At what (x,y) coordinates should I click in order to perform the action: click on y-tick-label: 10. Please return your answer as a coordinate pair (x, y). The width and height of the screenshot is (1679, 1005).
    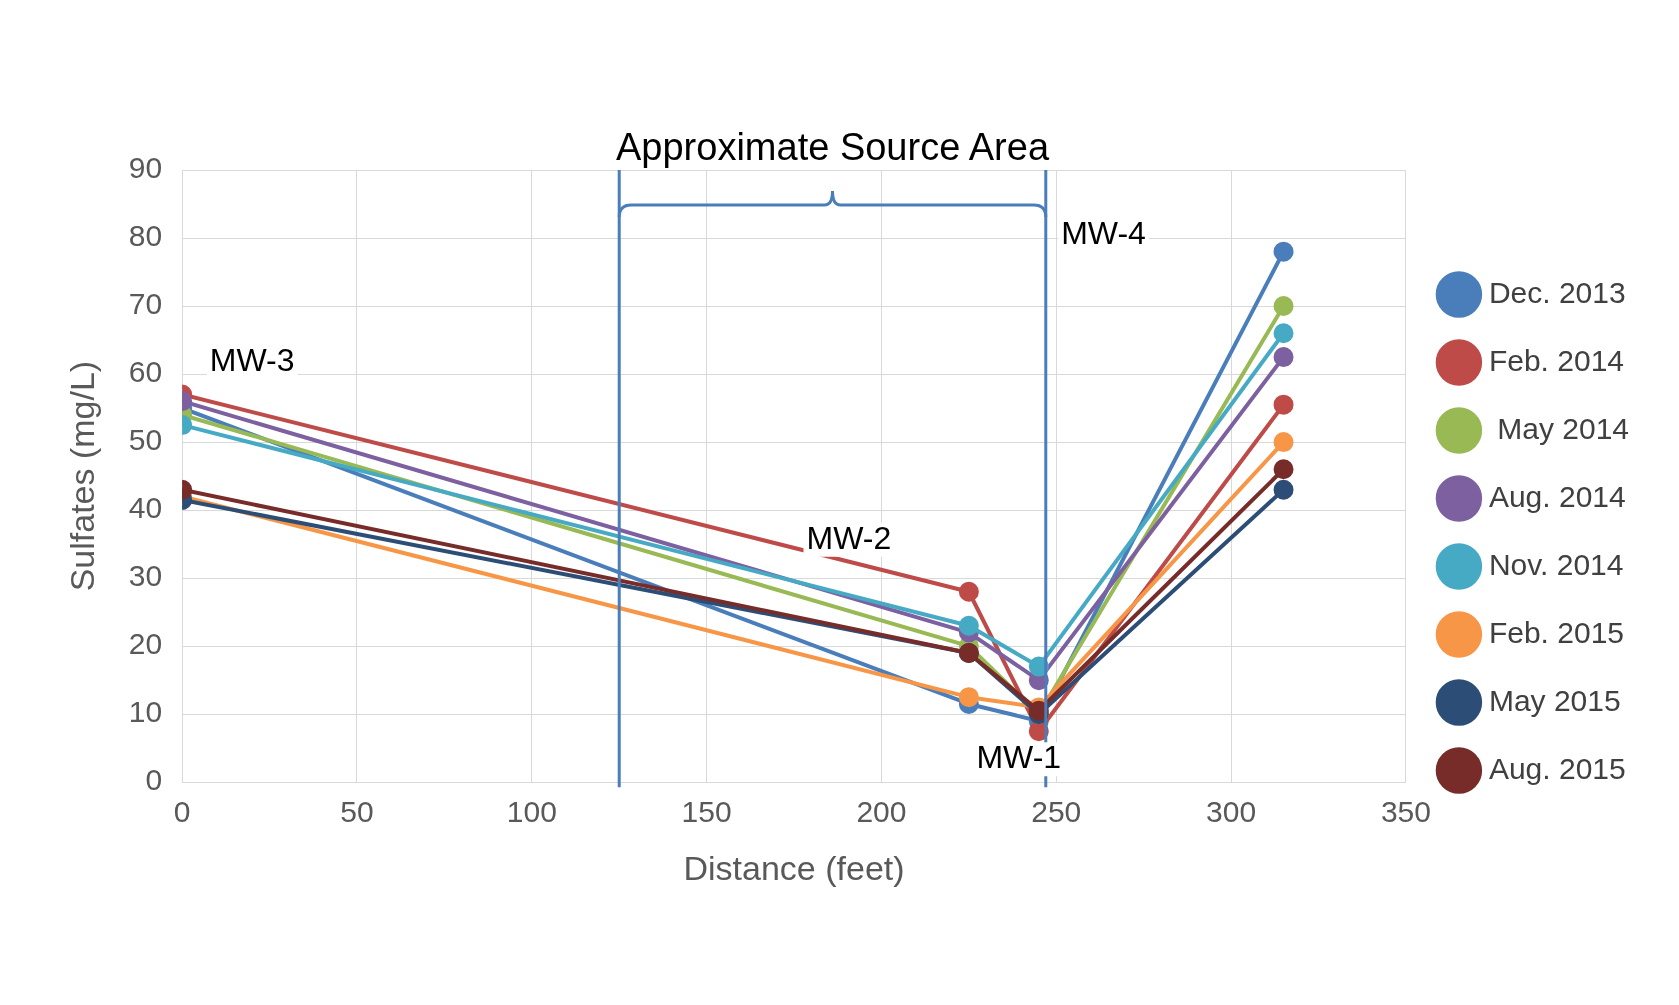
    Looking at the image, I should click on (145, 712).